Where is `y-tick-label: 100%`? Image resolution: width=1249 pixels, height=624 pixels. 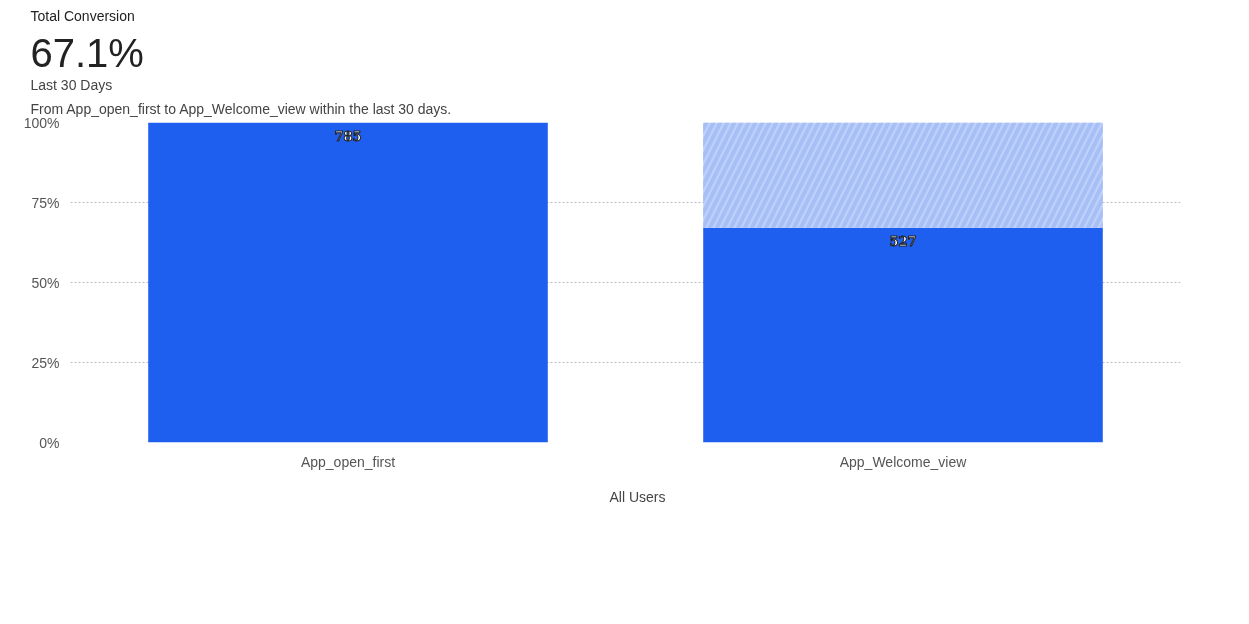 y-tick-label: 100% is located at coordinates (41, 122).